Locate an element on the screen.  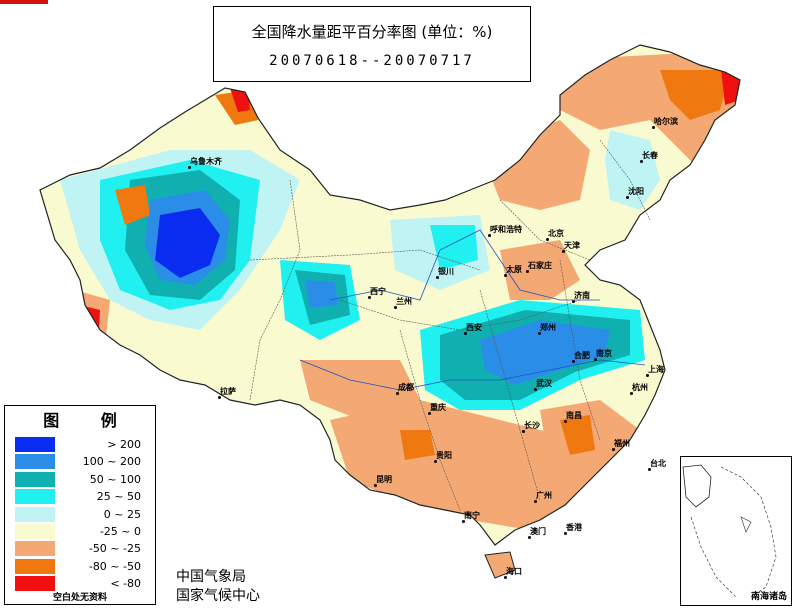
legend-item: -50 ~ -25 is located at coordinates (81, 548).